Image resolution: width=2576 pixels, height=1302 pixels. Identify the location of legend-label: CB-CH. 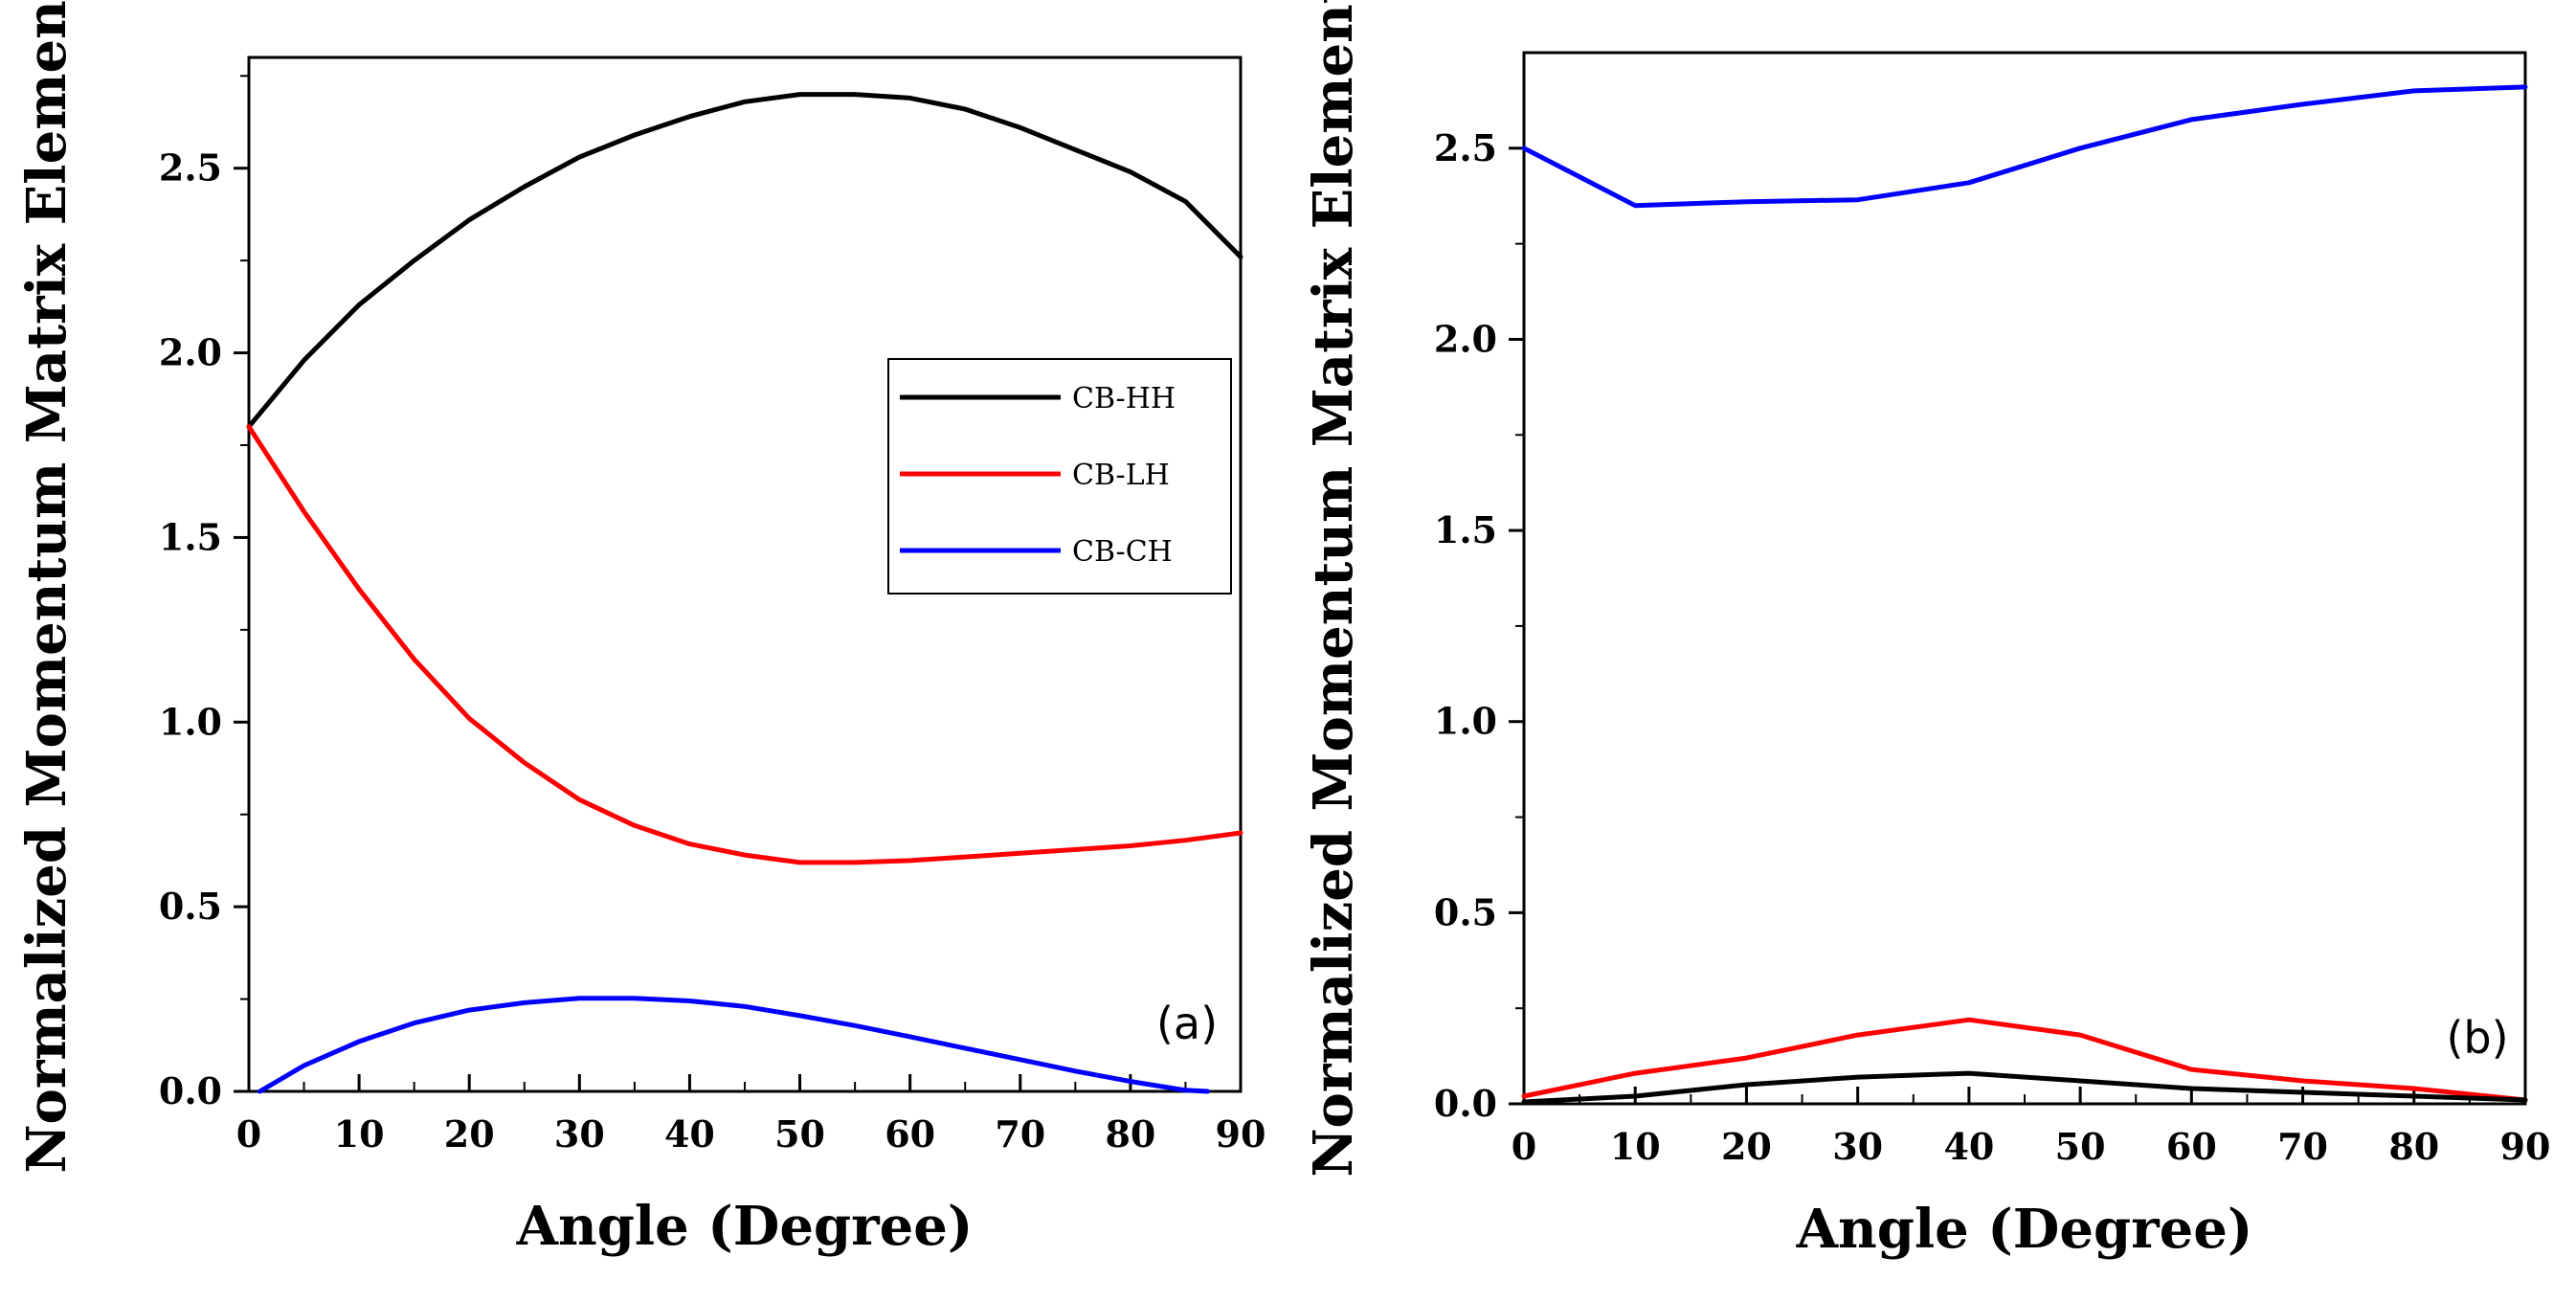
(1122, 552).